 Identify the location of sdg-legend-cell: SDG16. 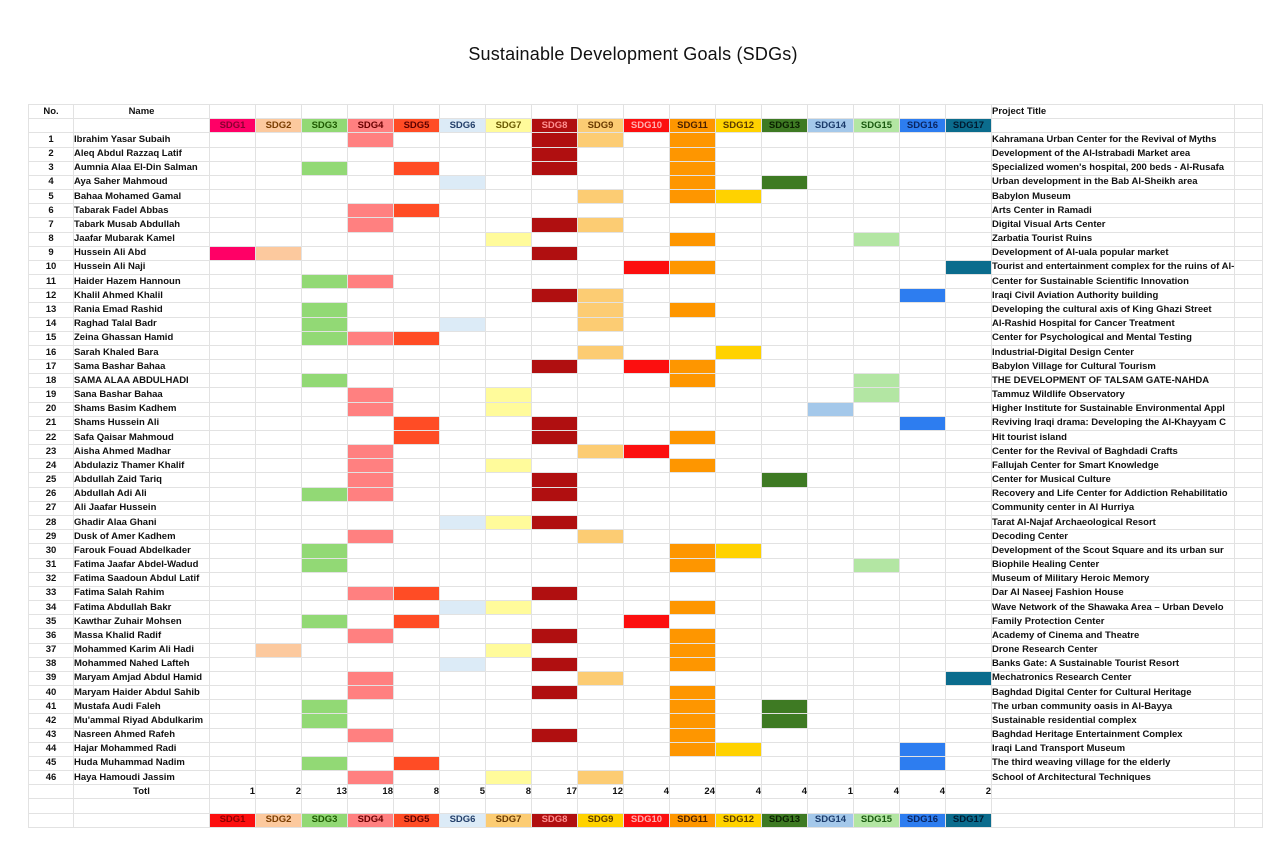
(922, 820).